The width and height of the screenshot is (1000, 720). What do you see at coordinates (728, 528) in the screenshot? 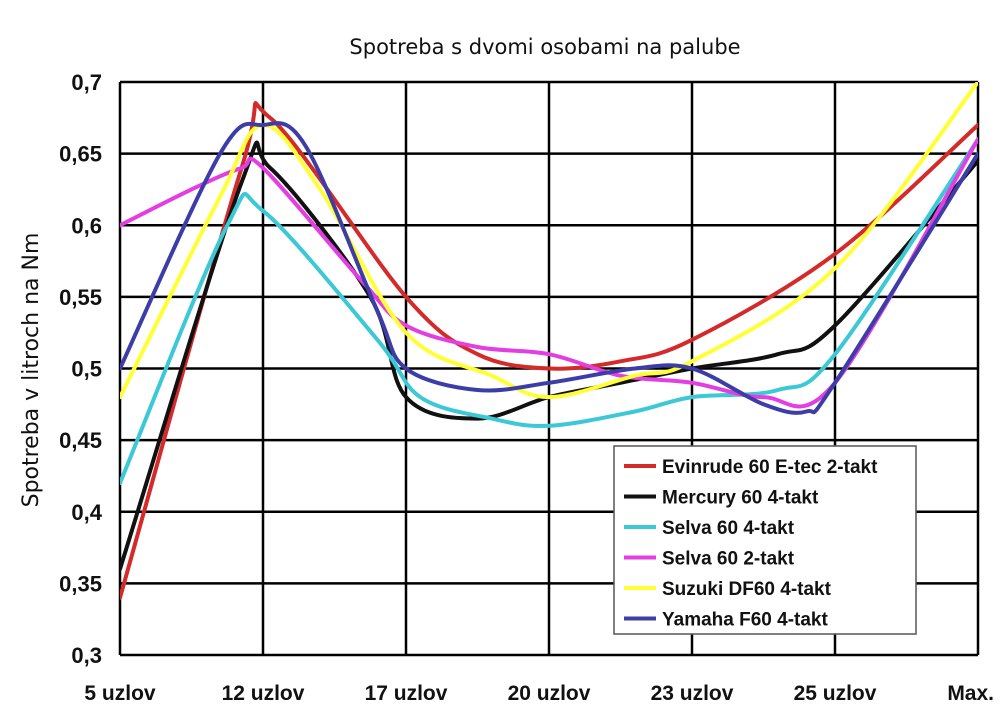
I see `legend-entry: Selva 60 4-takt` at bounding box center [728, 528].